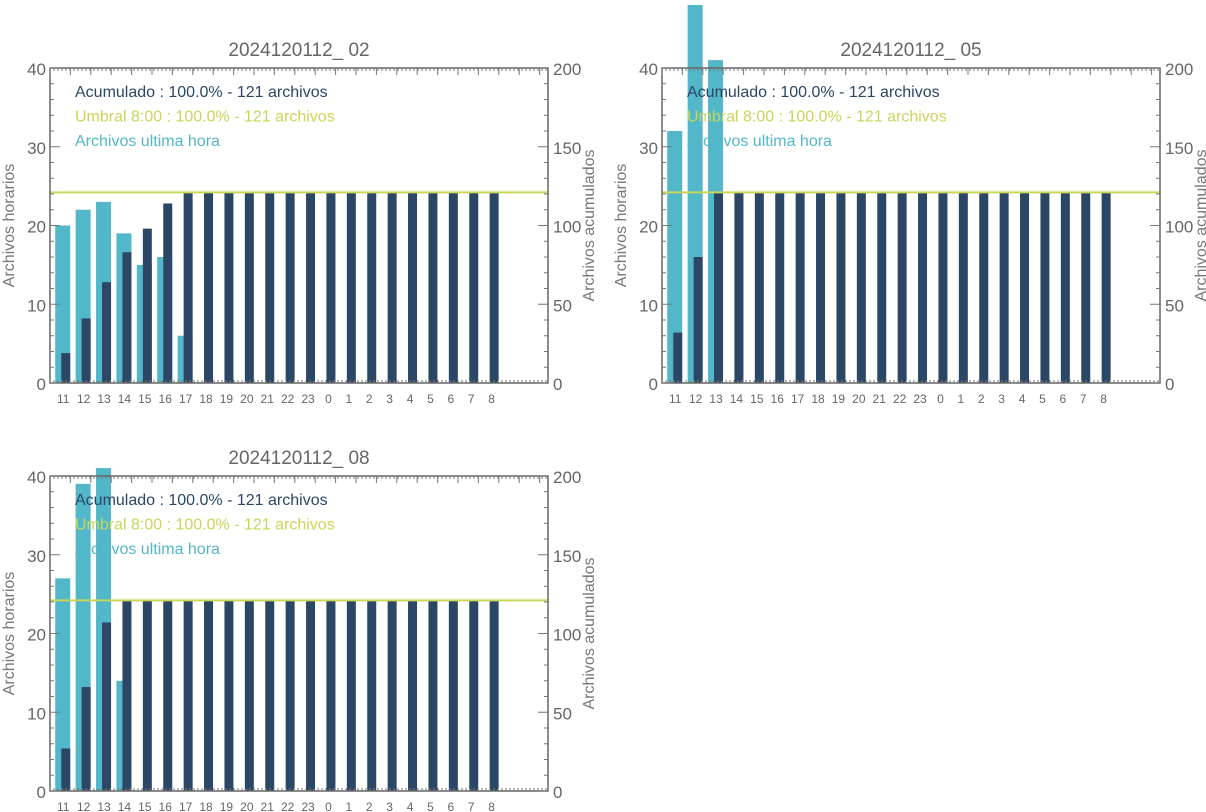 The image size is (1206, 812). I want to click on chart-title: 2024120112_ 02, so click(298, 50).